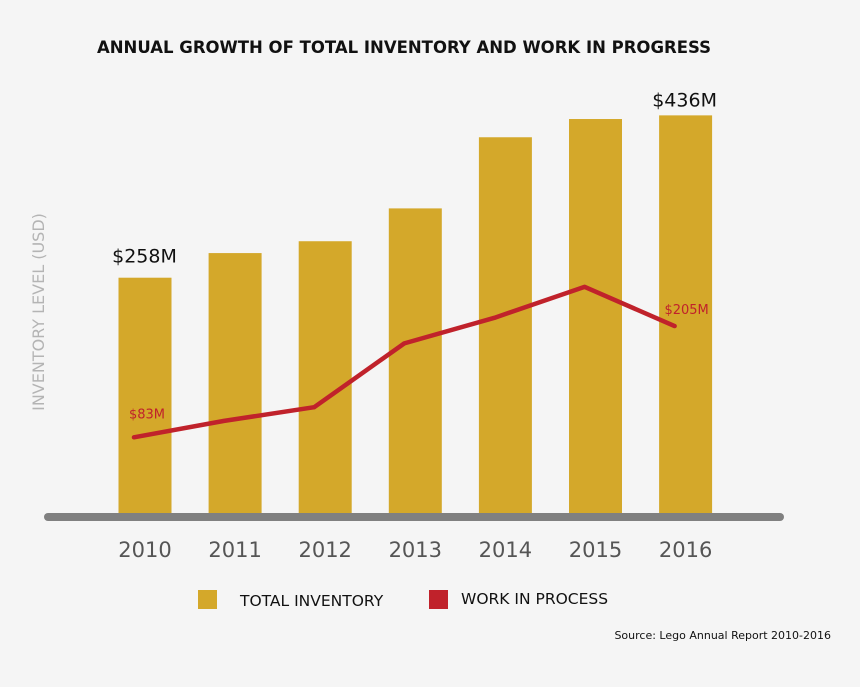 This screenshot has height=687, width=860. I want to click on bar-2016, so click(686, 314).